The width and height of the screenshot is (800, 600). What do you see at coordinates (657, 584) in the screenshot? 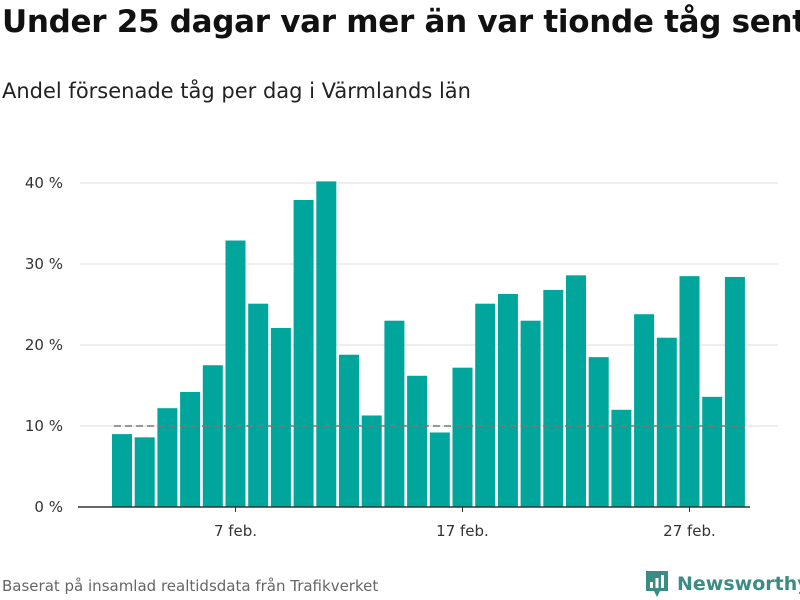
I see `newsworthy-logo-icon` at bounding box center [657, 584].